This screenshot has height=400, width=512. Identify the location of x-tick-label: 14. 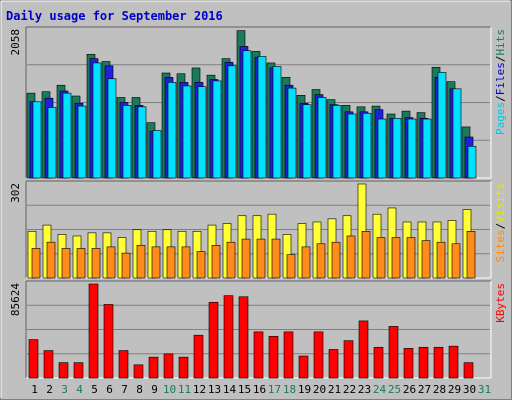
(230, 389).